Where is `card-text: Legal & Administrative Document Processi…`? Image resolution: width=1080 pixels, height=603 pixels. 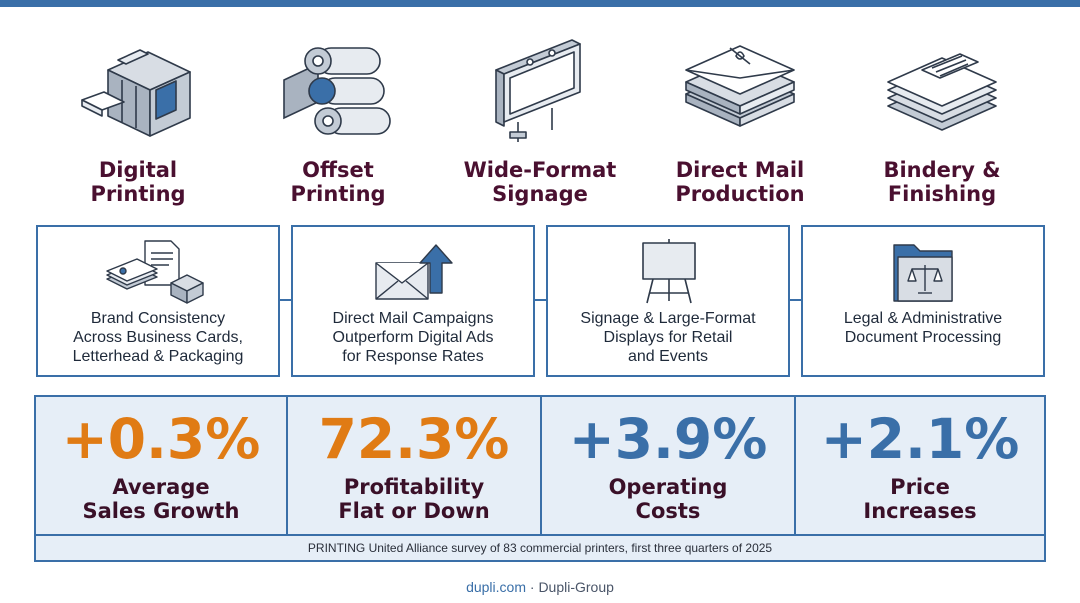
card-text: Legal & Administrative Document Processi… is located at coordinates (923, 328).